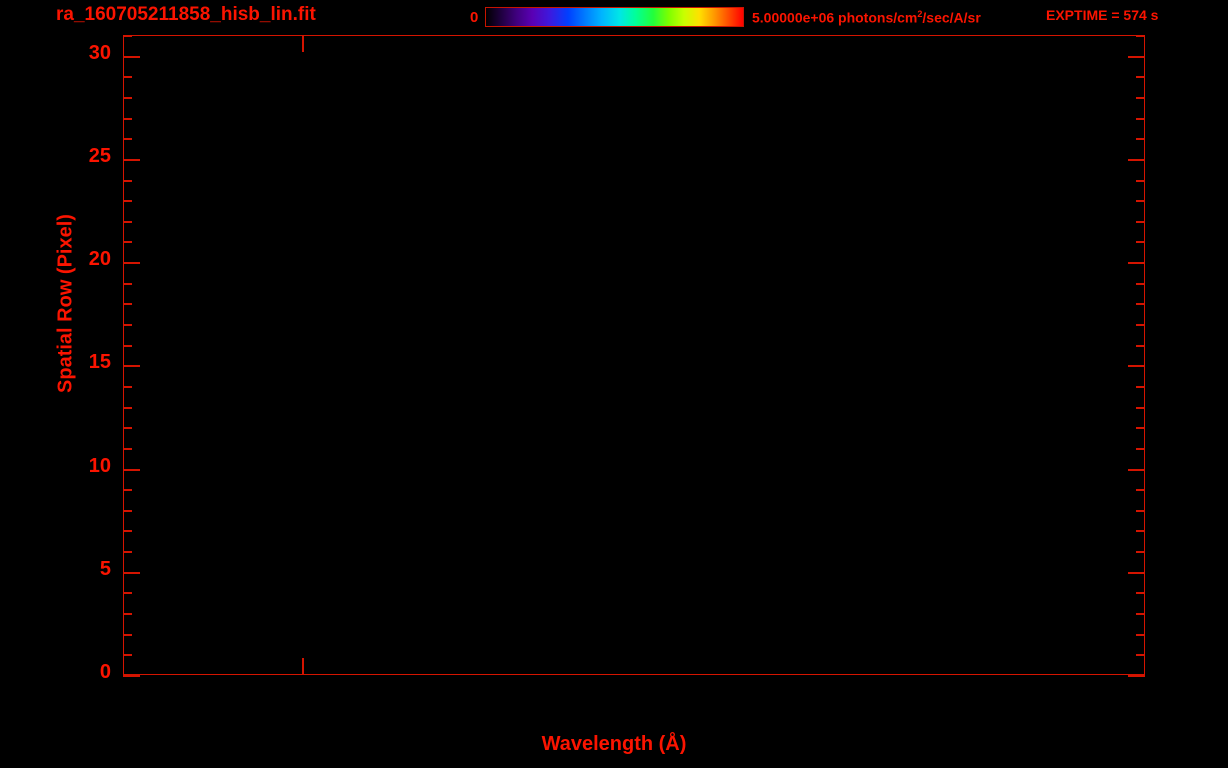  I want to click on colorbar-max-label: 5.00000e+06 photons/cm2/sec/A/sr, so click(866, 17).